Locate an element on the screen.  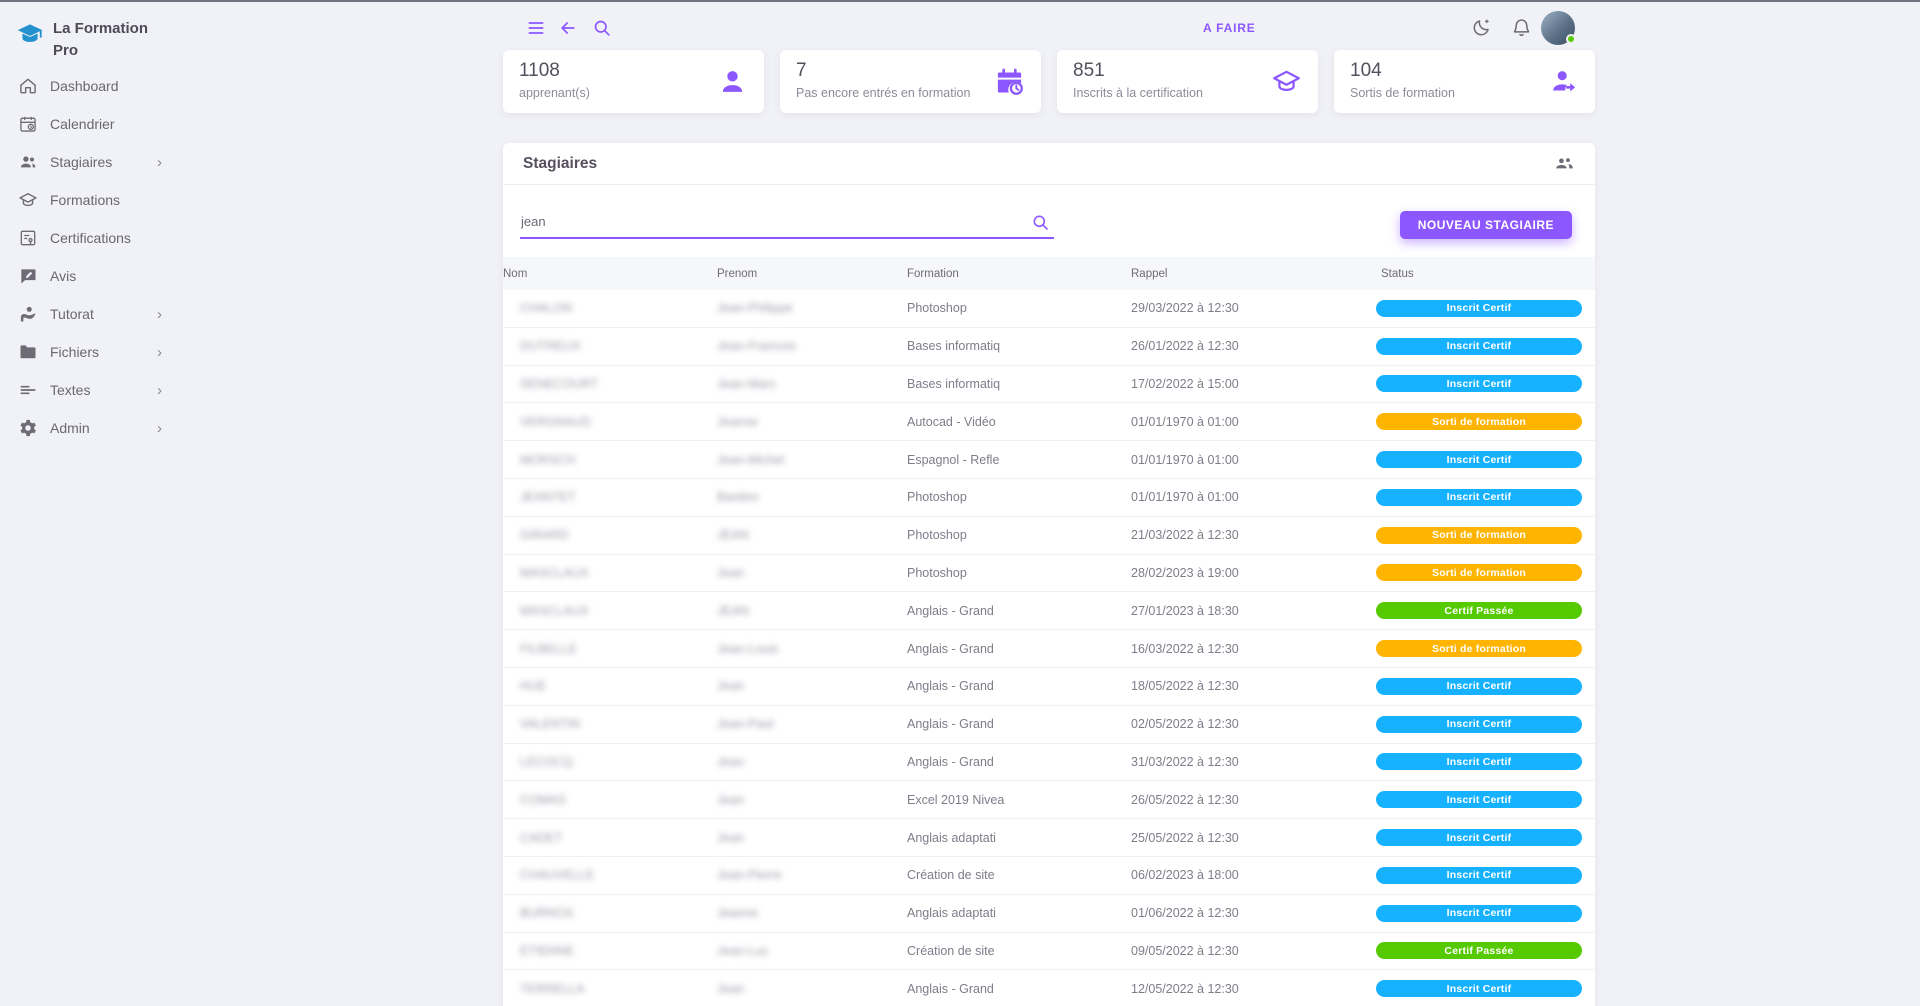
tutor-icon is located at coordinates (28, 314).